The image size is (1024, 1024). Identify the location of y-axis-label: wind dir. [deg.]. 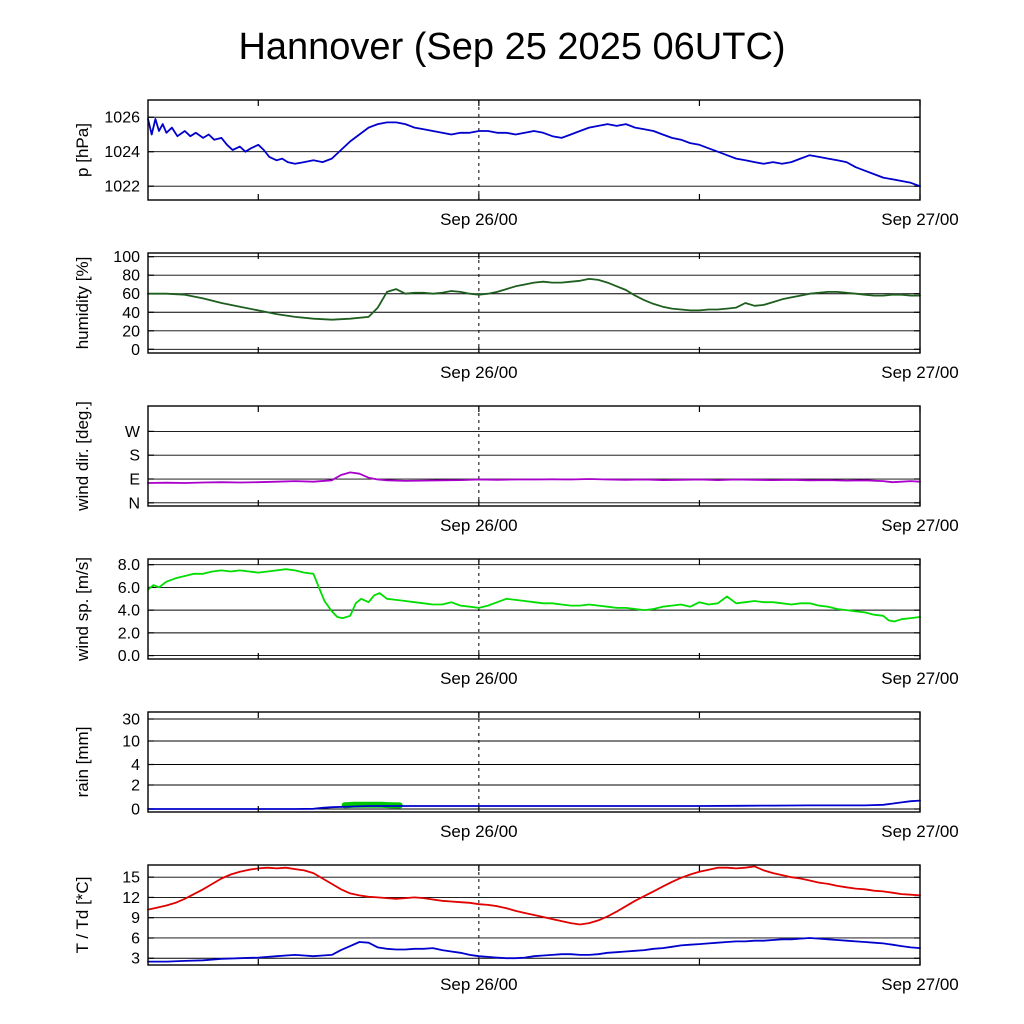
(82, 456).